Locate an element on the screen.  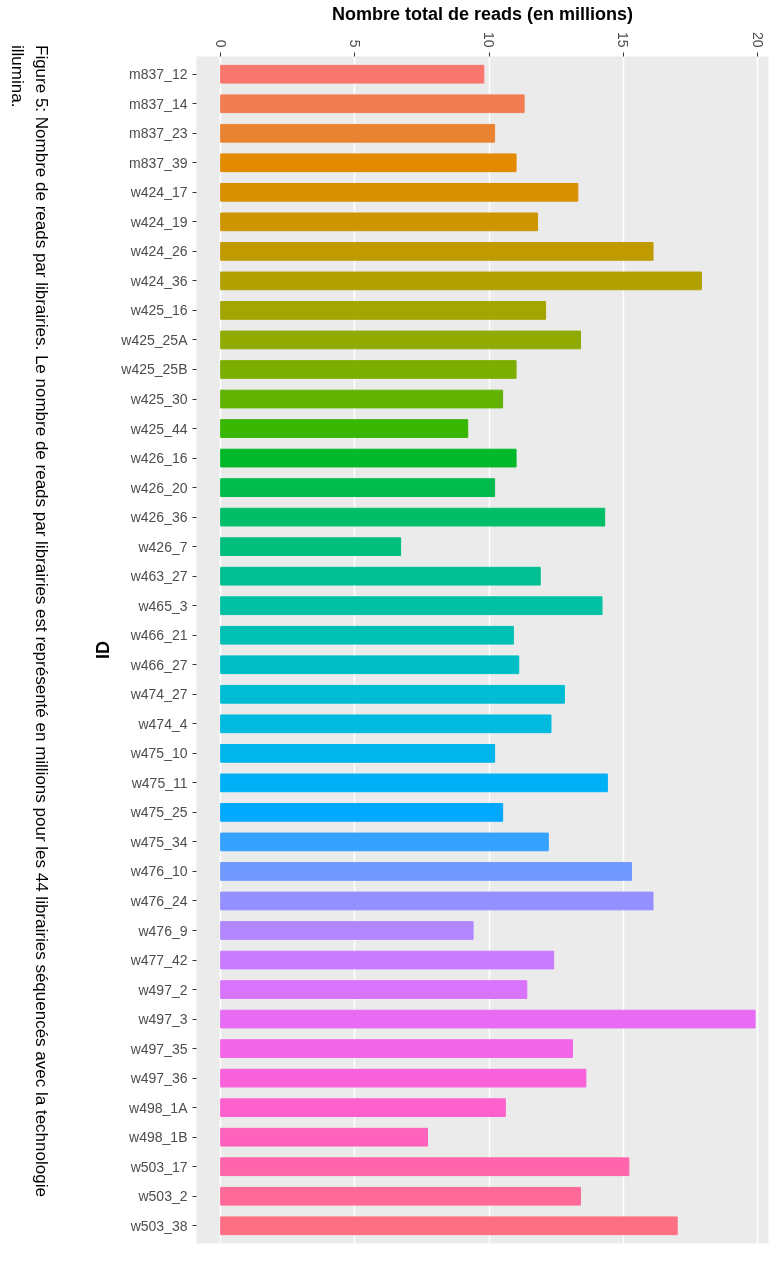
y-tick-label: w425_30 is located at coordinates (158, 399).